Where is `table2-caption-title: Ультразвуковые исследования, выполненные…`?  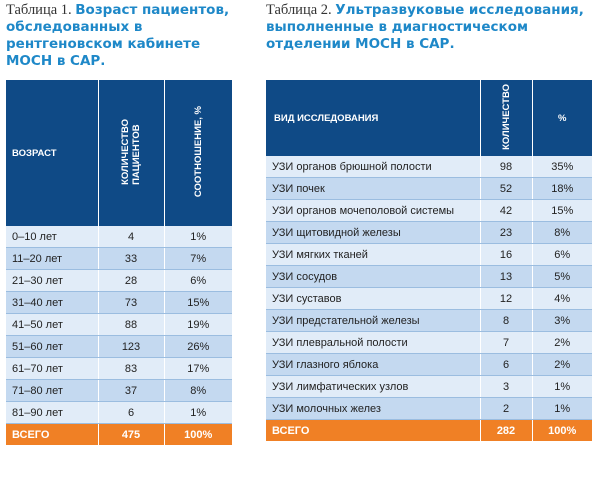
table2-caption-title: Ультразвуковые исследования, выполненные… is located at coordinates (425, 27).